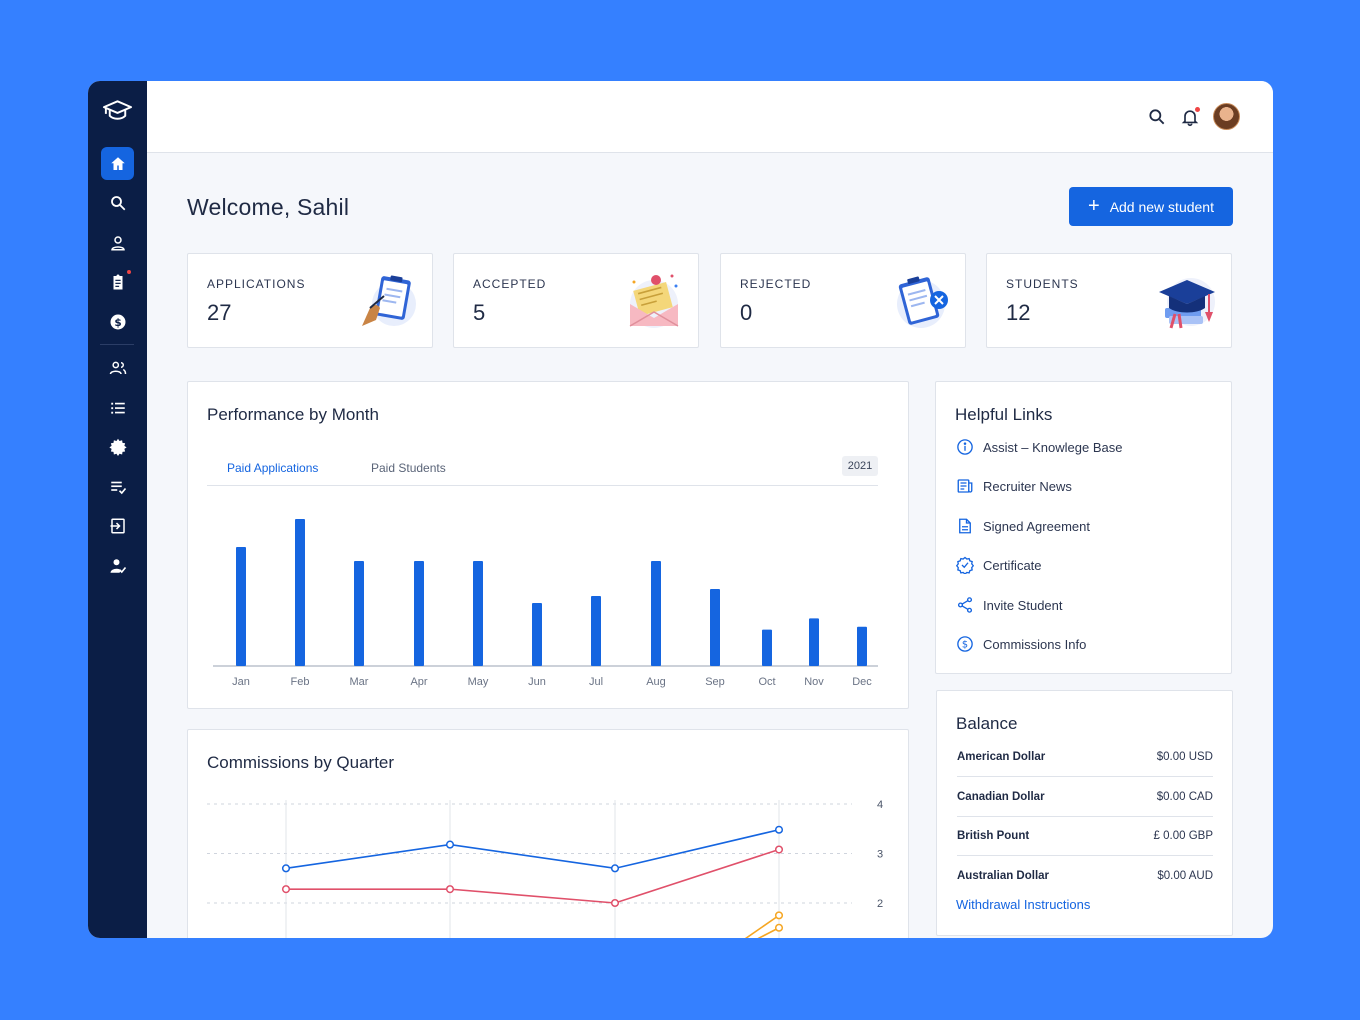  What do you see at coordinates (862, 682) in the screenshot?
I see `x-tick-label: Dec` at bounding box center [862, 682].